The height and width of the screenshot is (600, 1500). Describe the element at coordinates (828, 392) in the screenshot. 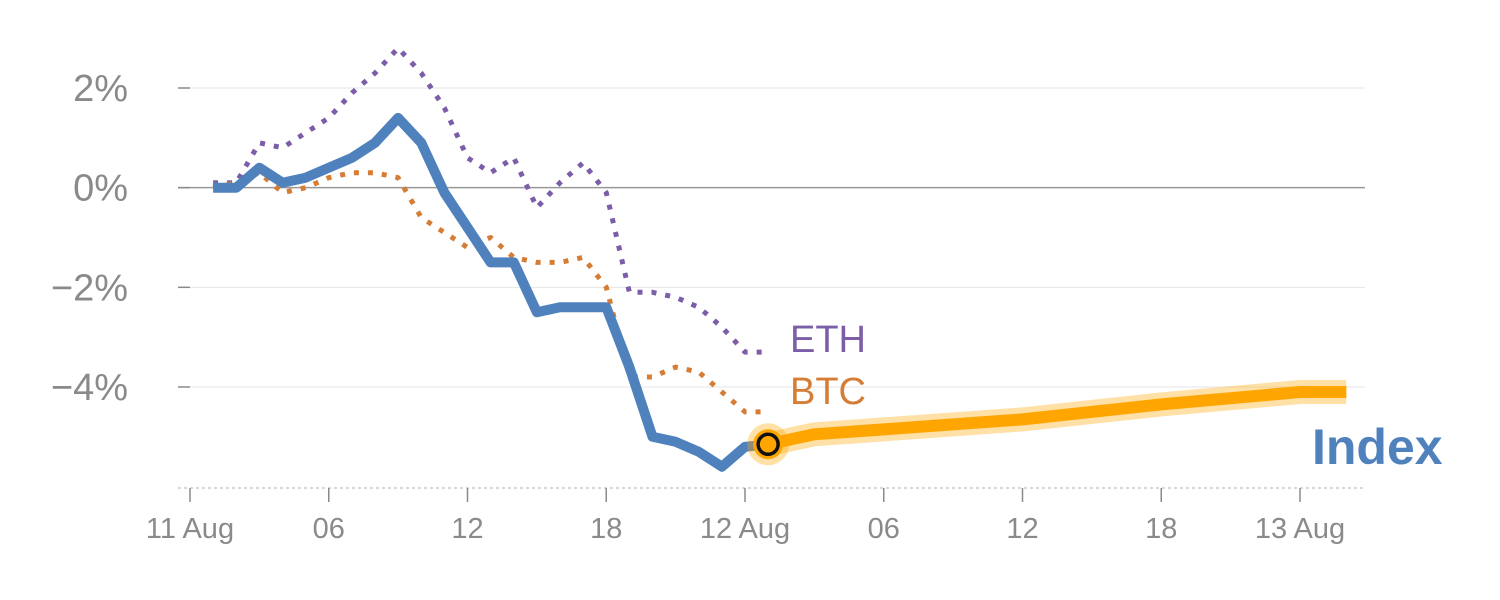

I see `btc-series-label: BTC` at that location.